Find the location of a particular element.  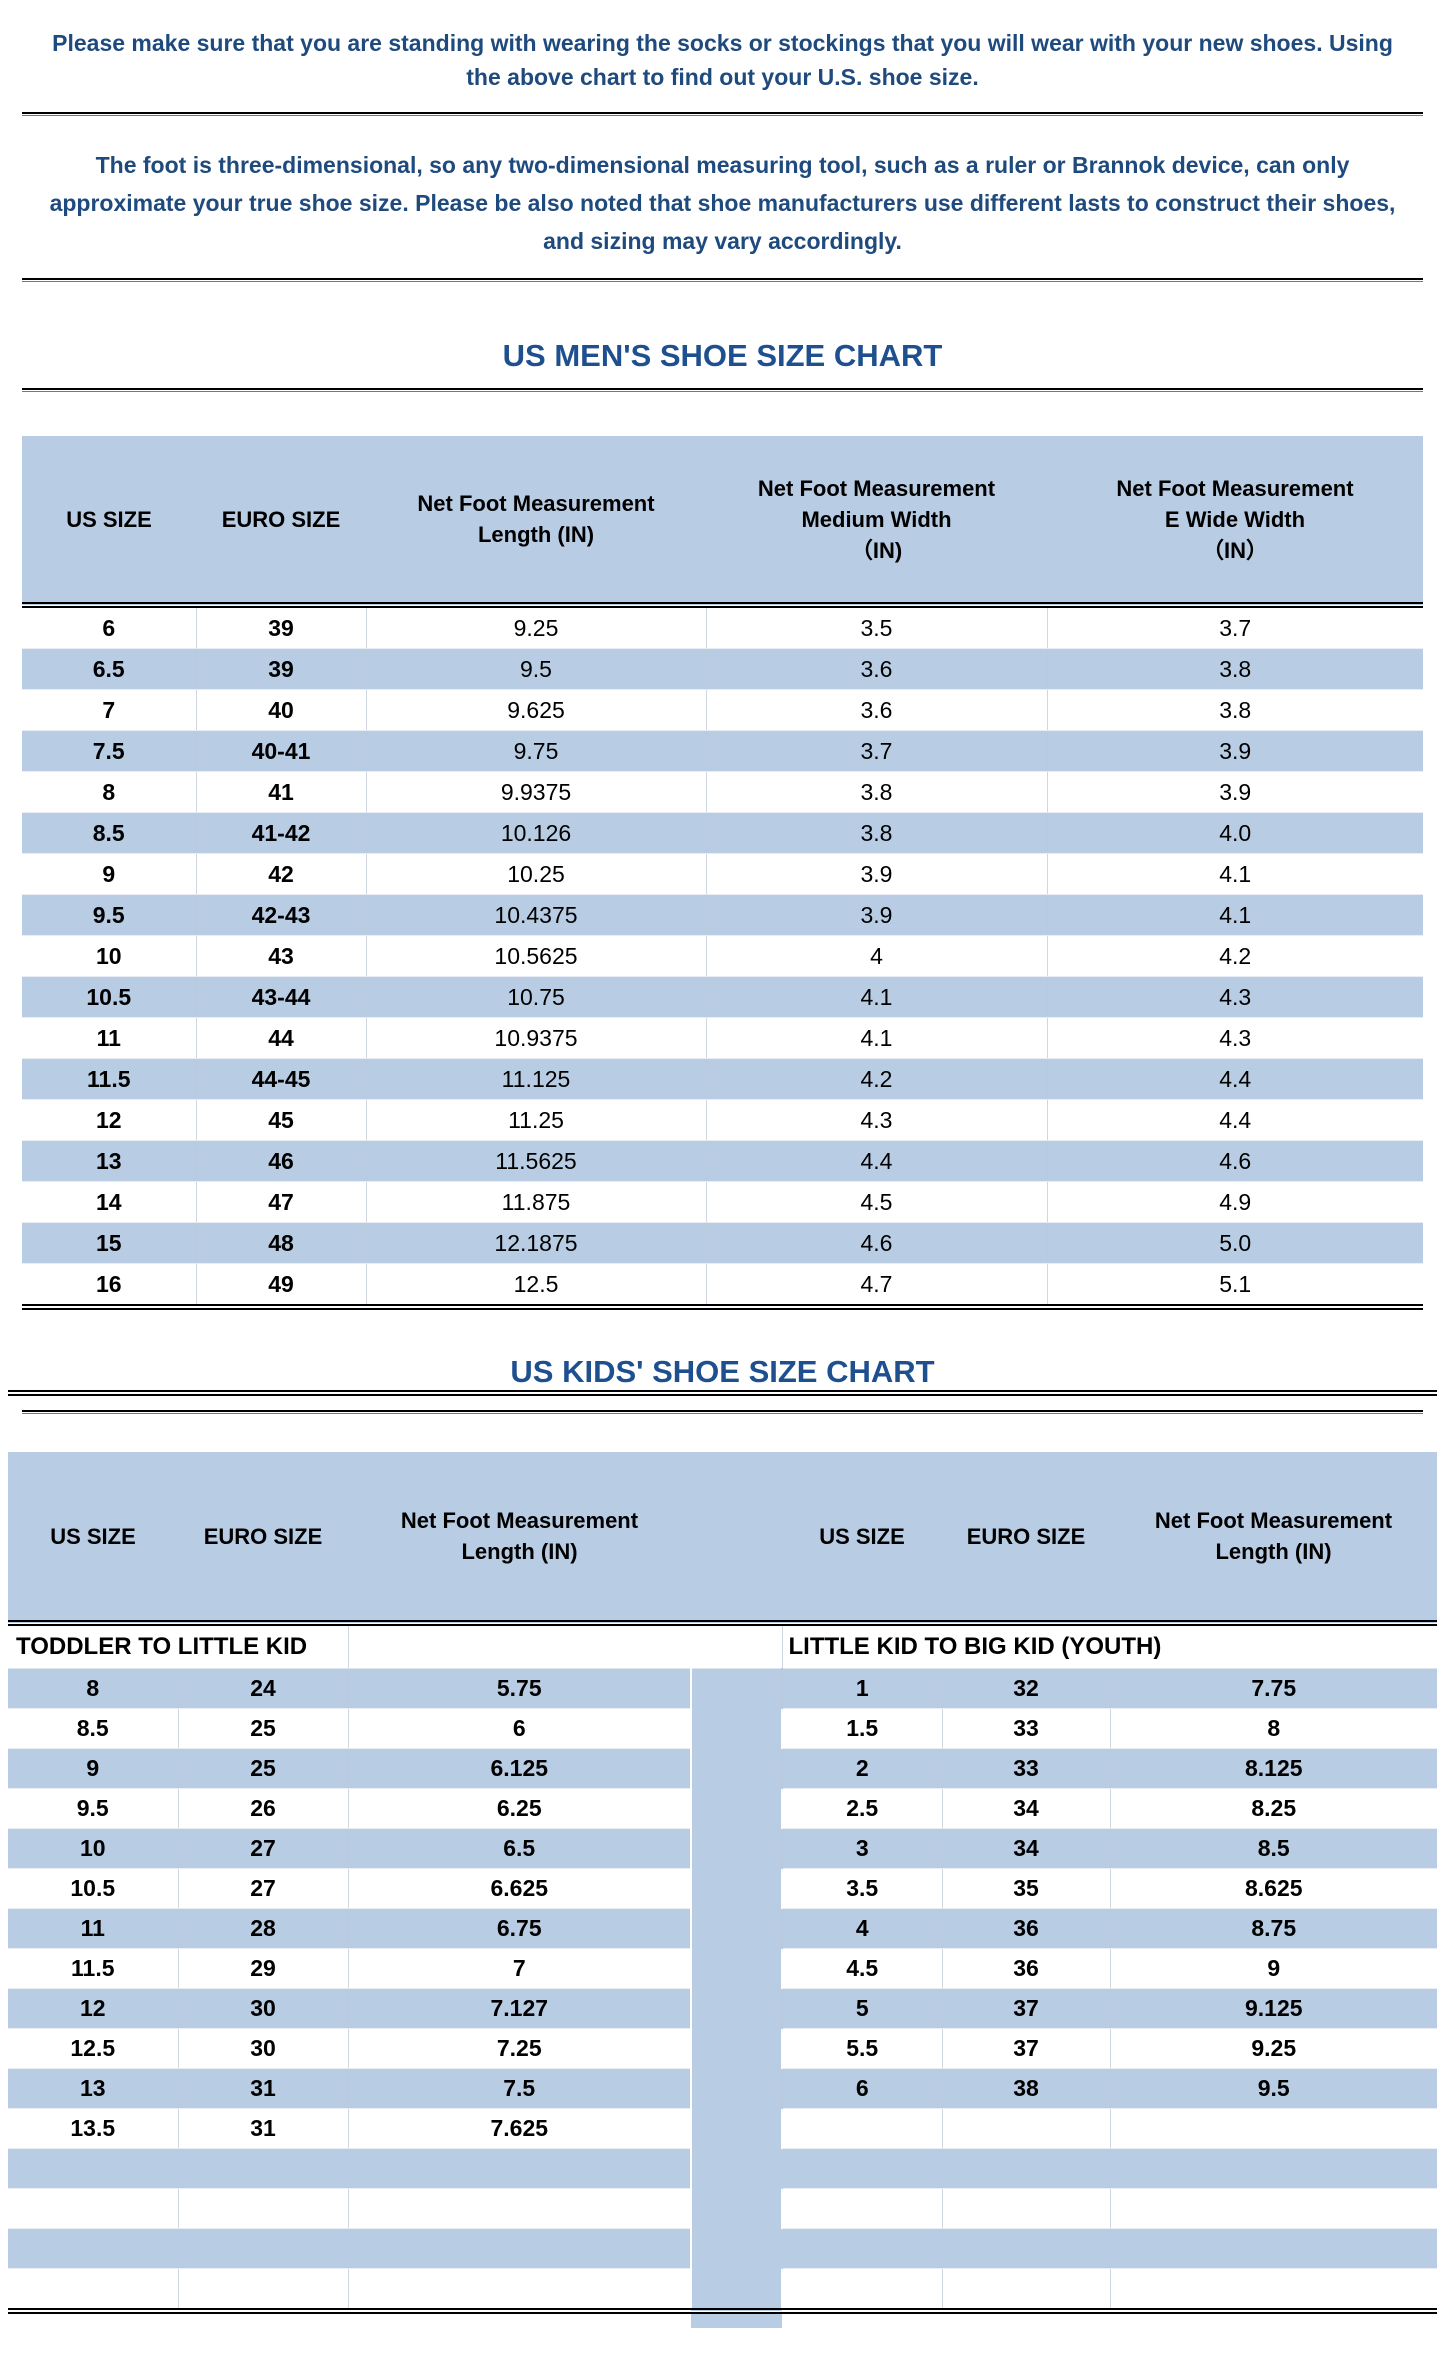

table-row: 11 44 10.9375 4.1 4.3 is located at coordinates (722, 1038).